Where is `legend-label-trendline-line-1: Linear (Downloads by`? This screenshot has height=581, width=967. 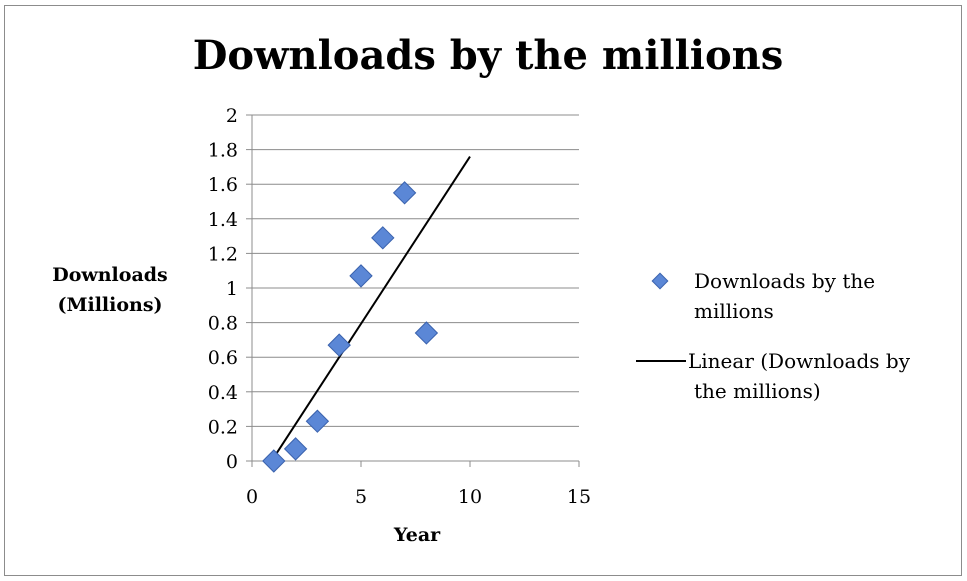 legend-label-trendline-line-1: Linear (Downloads by is located at coordinates (799, 361).